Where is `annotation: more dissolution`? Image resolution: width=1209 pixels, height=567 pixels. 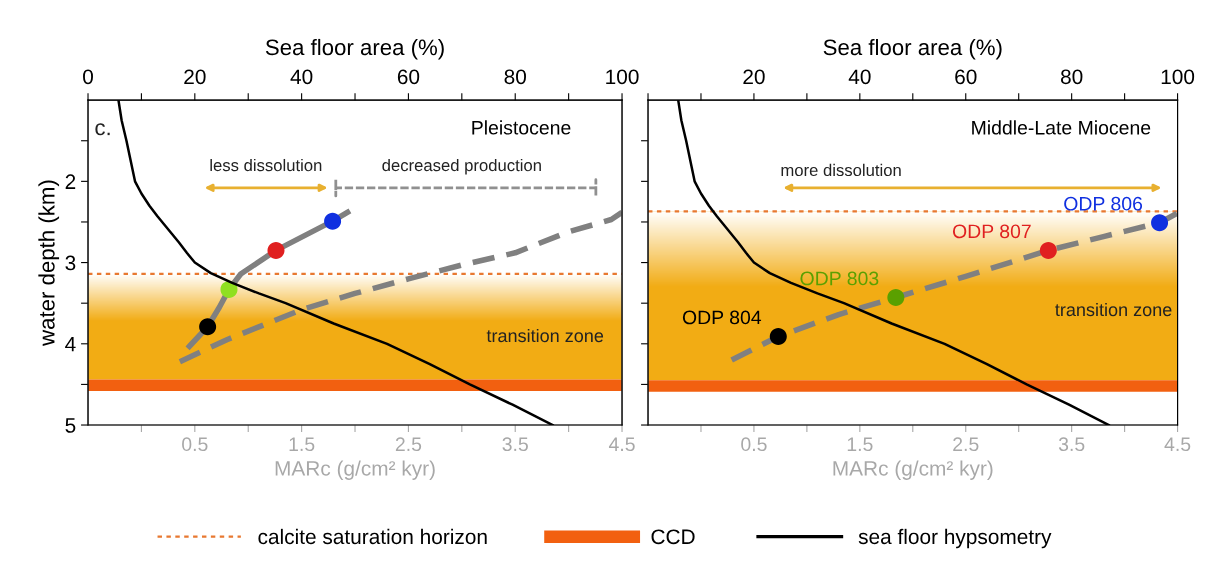 annotation: more dissolution is located at coordinates (841, 170).